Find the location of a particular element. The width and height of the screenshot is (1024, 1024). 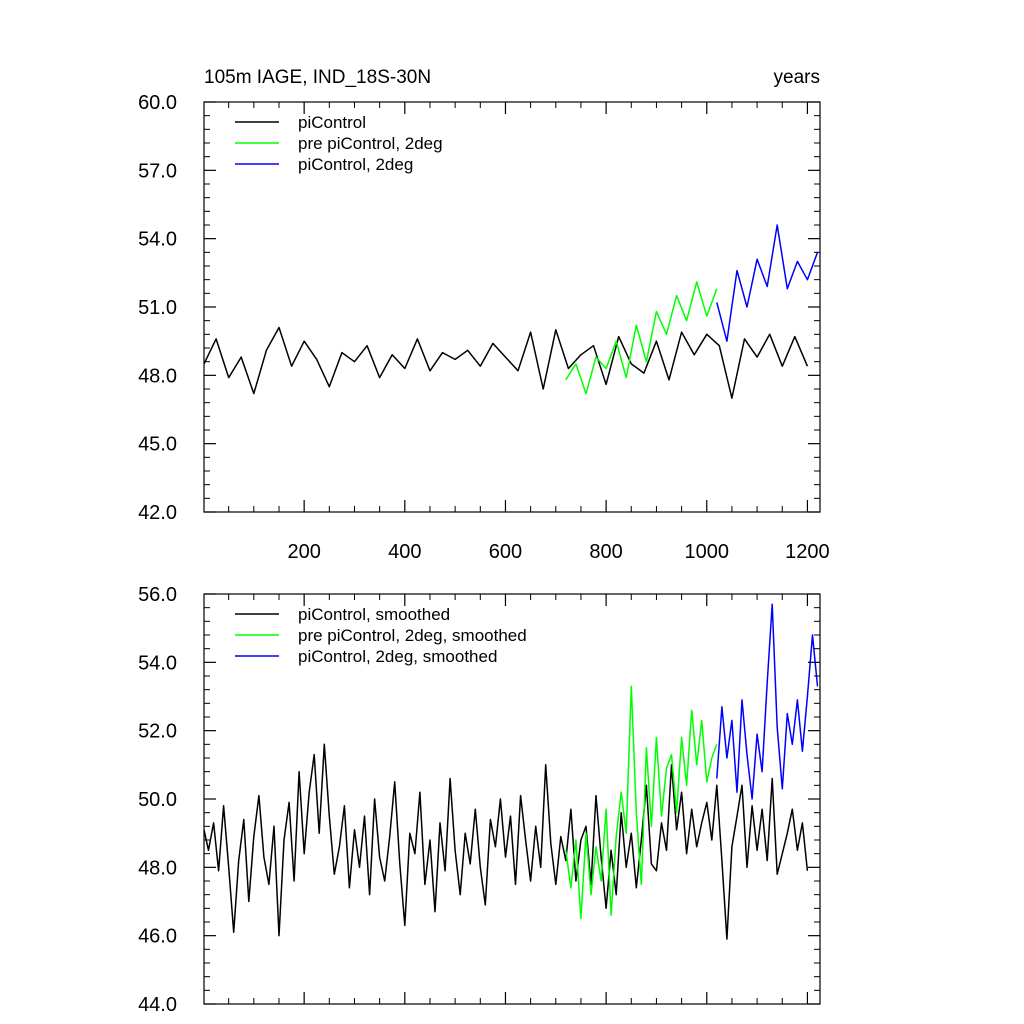

y-tick-label-0-3: 51.0 is located at coordinates (157, 308).